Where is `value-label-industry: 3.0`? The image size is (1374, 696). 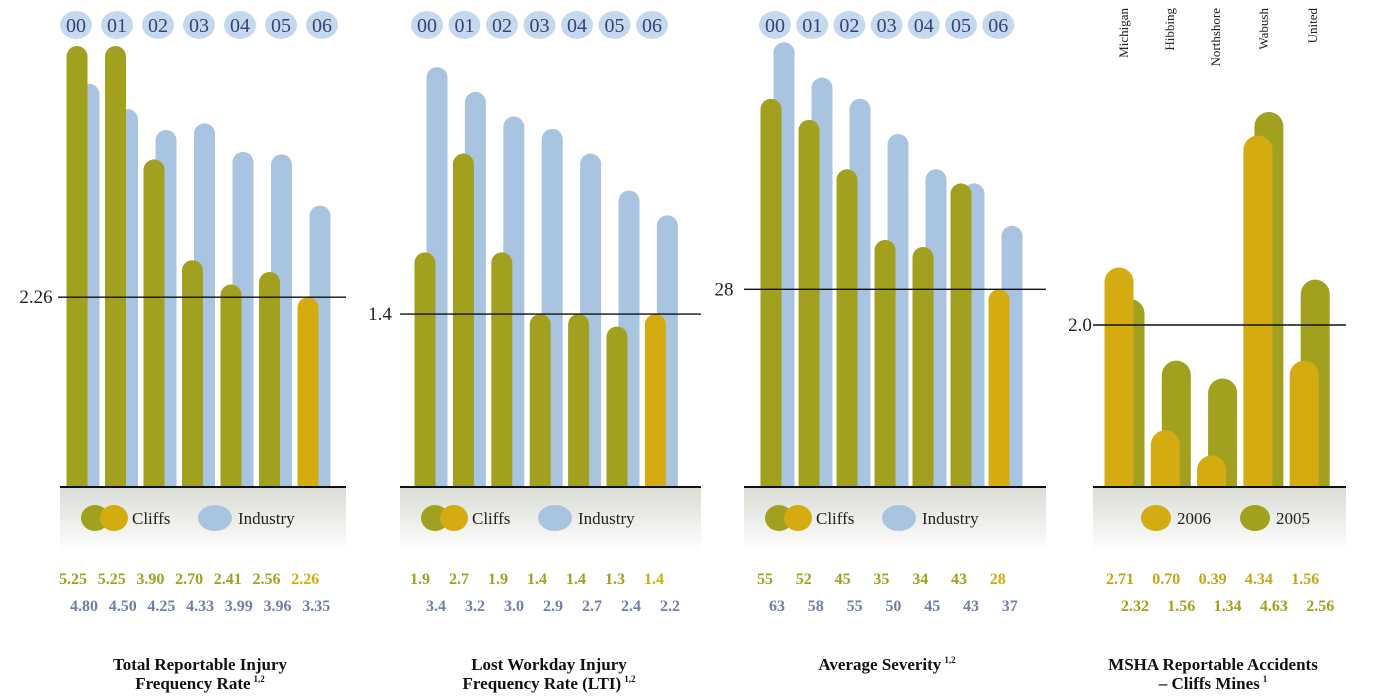
value-label-industry: 3.0 is located at coordinates (514, 606).